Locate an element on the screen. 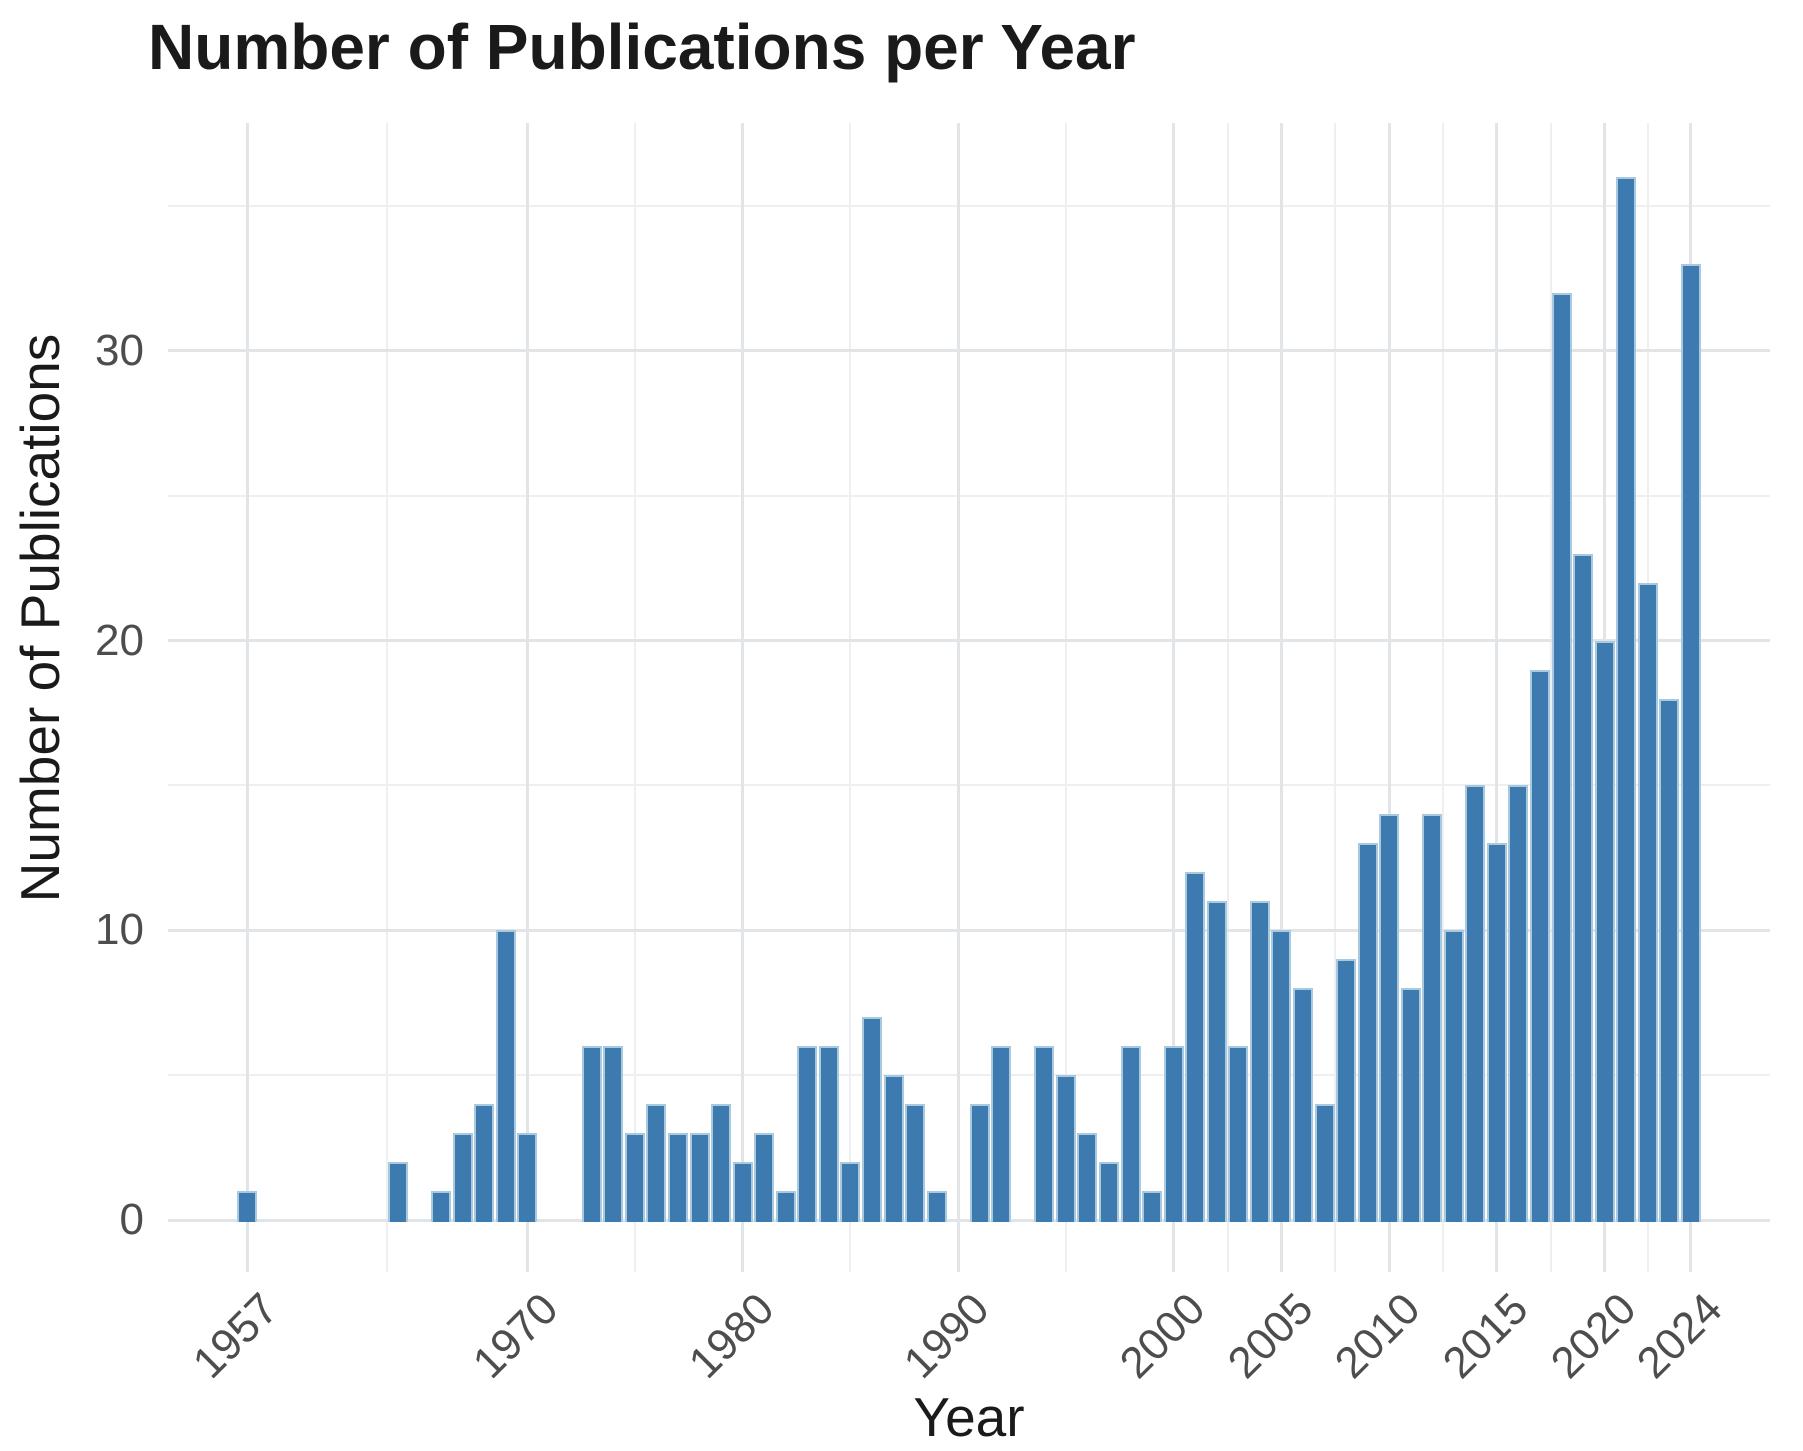  bar-2012 is located at coordinates (1432, 1018).